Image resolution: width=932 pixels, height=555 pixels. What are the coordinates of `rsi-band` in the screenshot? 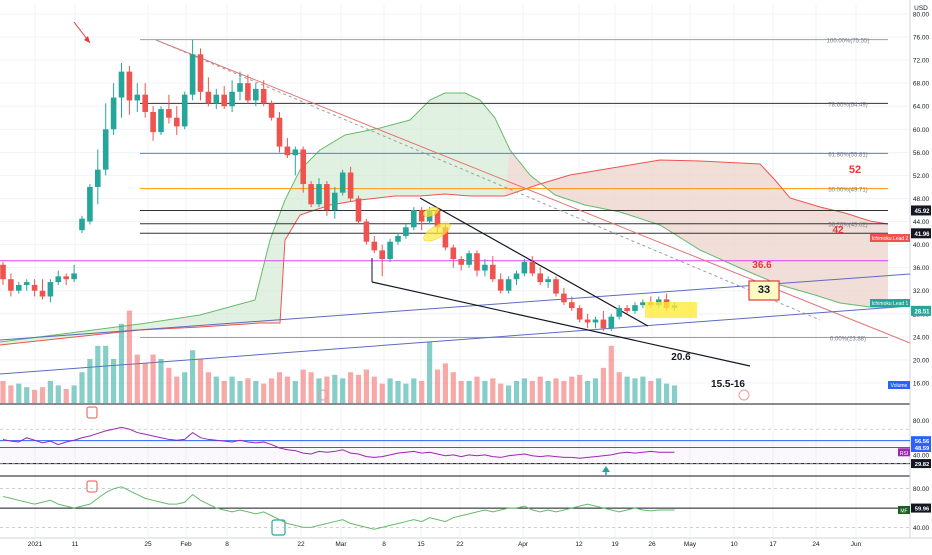 It's located at (455, 452).